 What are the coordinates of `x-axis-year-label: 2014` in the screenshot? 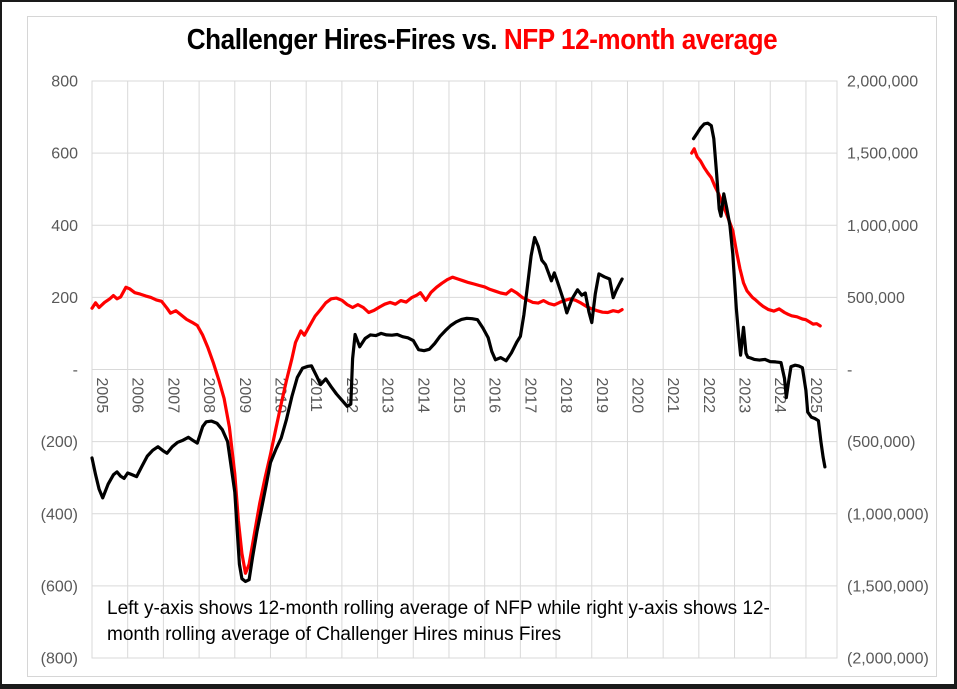 It's located at (422, 396).